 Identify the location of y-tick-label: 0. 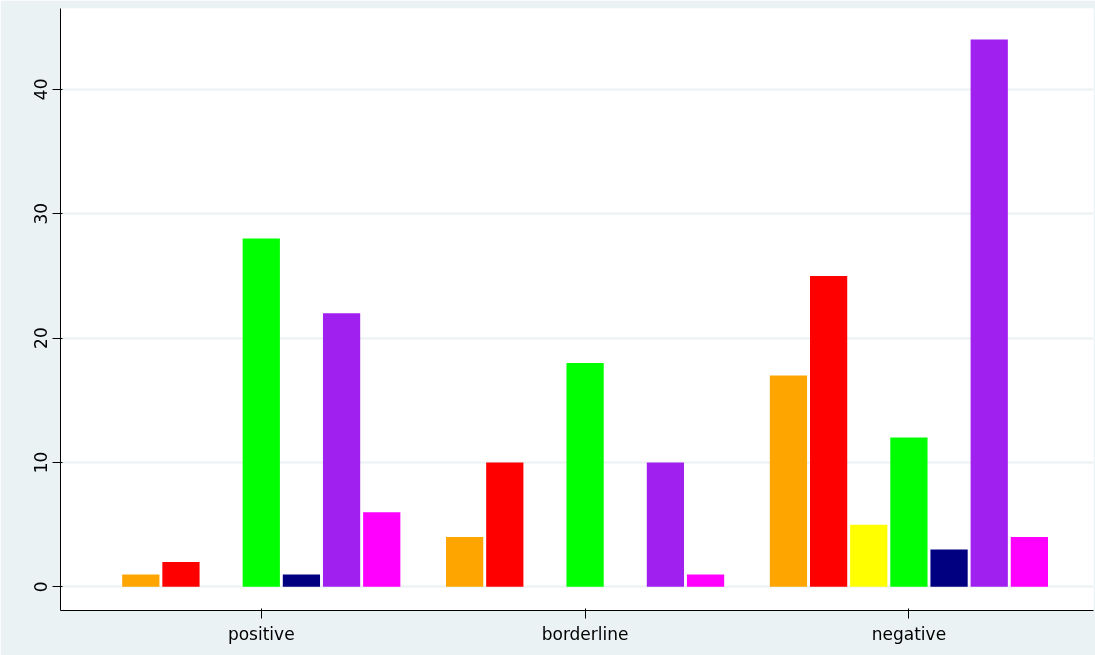
(41, 587).